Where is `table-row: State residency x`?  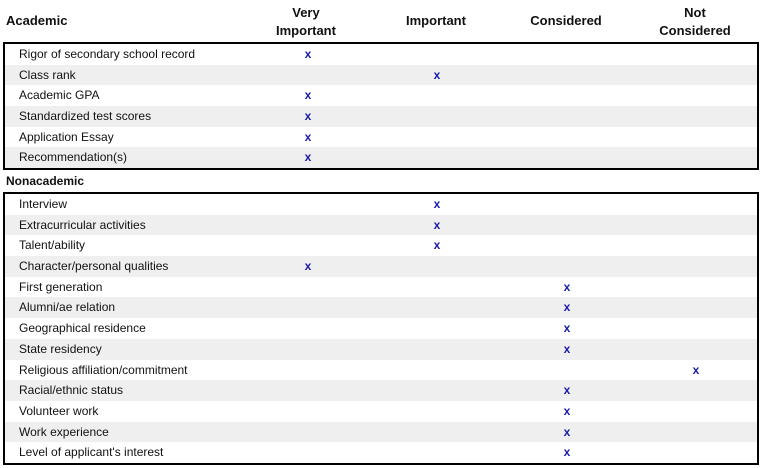
table-row: State residency x is located at coordinates (381, 349).